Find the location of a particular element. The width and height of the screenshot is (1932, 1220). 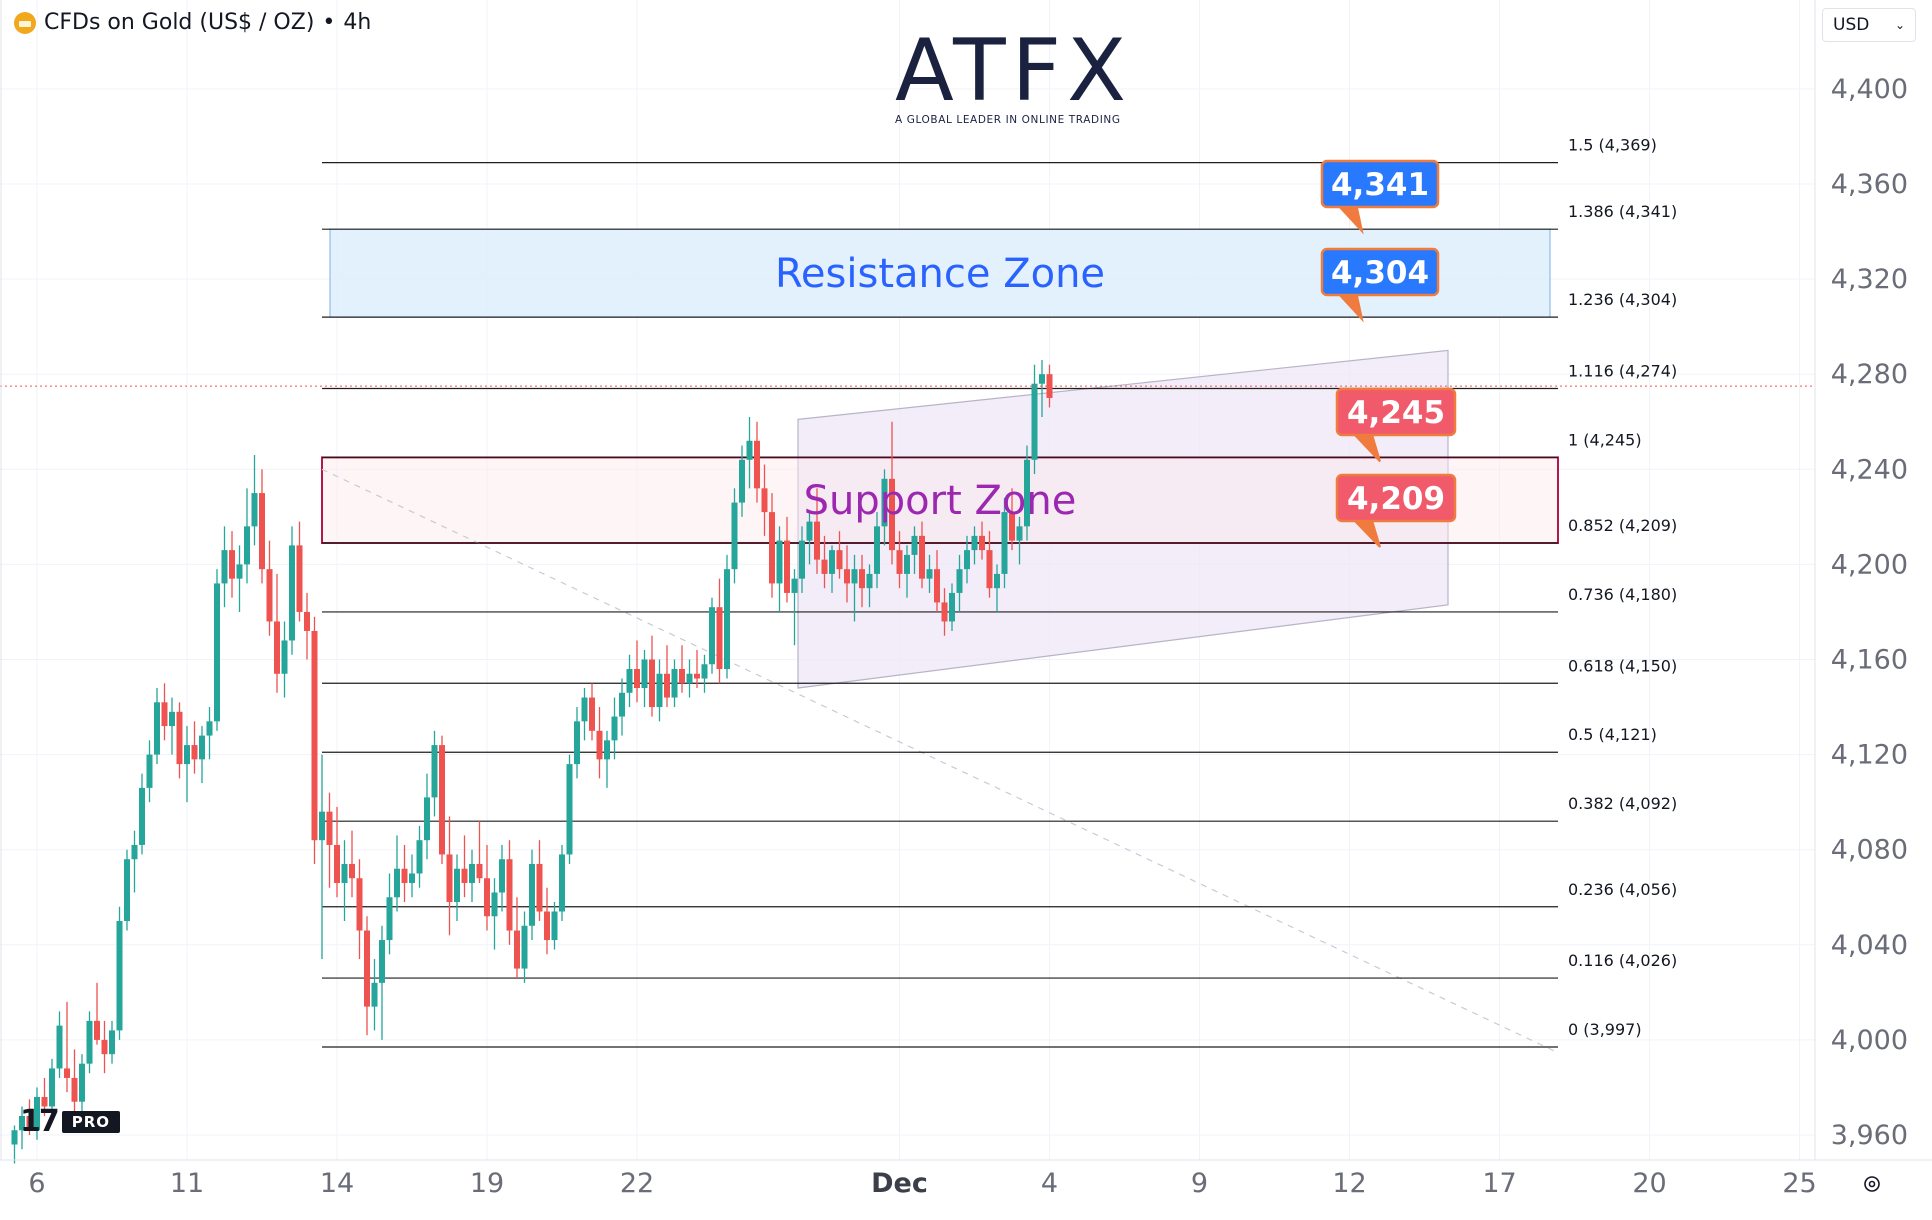

resistance-zone-label: Resistance Zone is located at coordinates (940, 274).